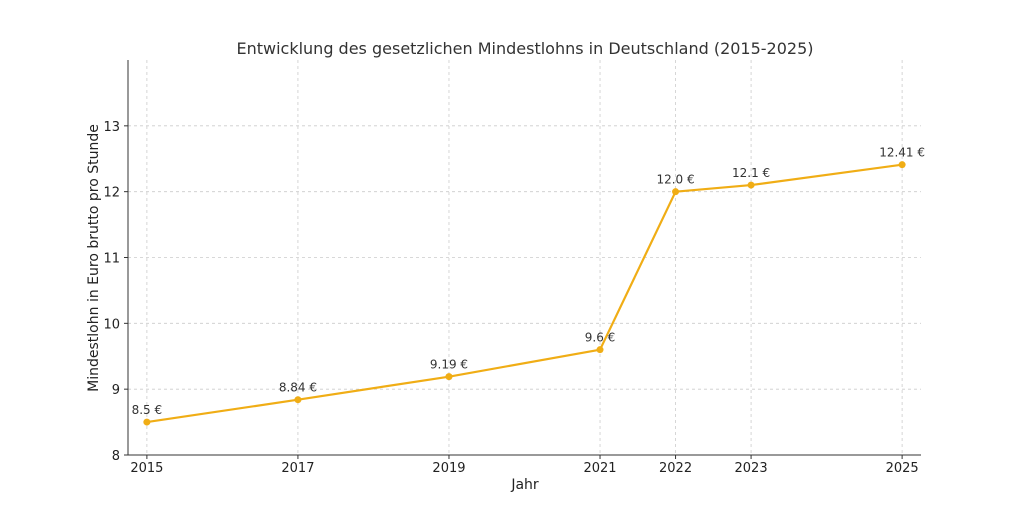 This screenshot has width=1024, height=512. I want to click on data-label: 9.19 €, so click(449, 365).